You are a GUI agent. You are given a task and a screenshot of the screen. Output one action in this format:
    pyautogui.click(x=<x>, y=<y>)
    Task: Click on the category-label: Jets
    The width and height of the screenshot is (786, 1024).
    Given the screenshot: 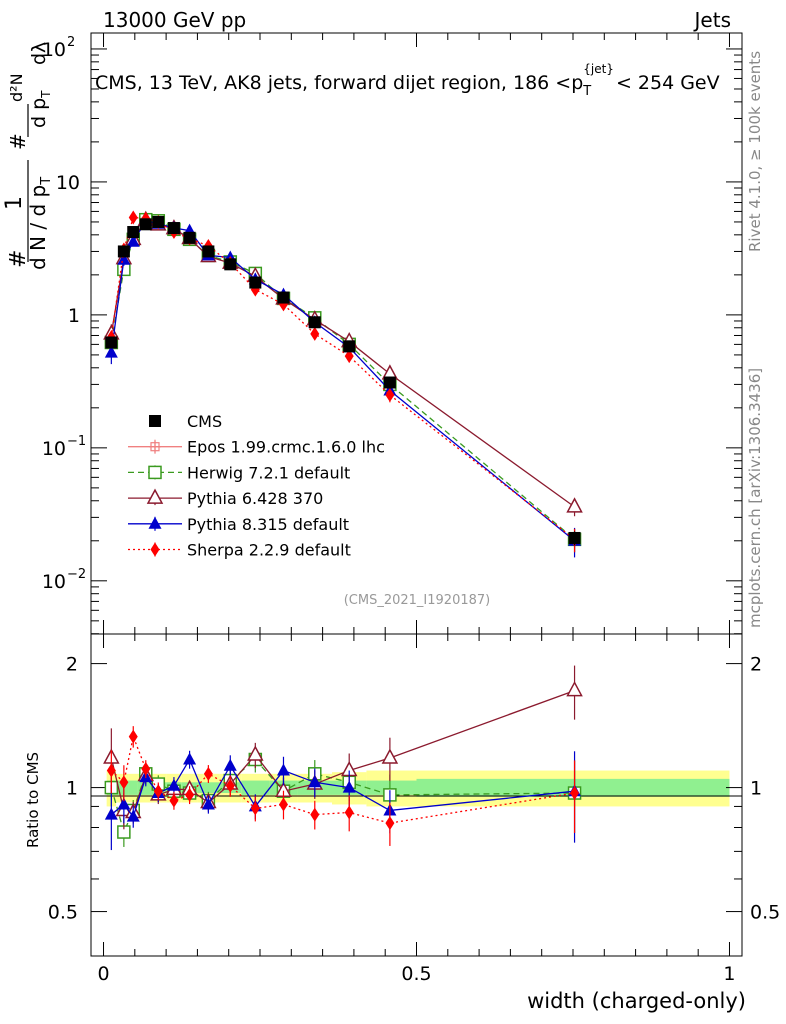 What is the action you would take?
    pyautogui.click(x=712, y=20)
    